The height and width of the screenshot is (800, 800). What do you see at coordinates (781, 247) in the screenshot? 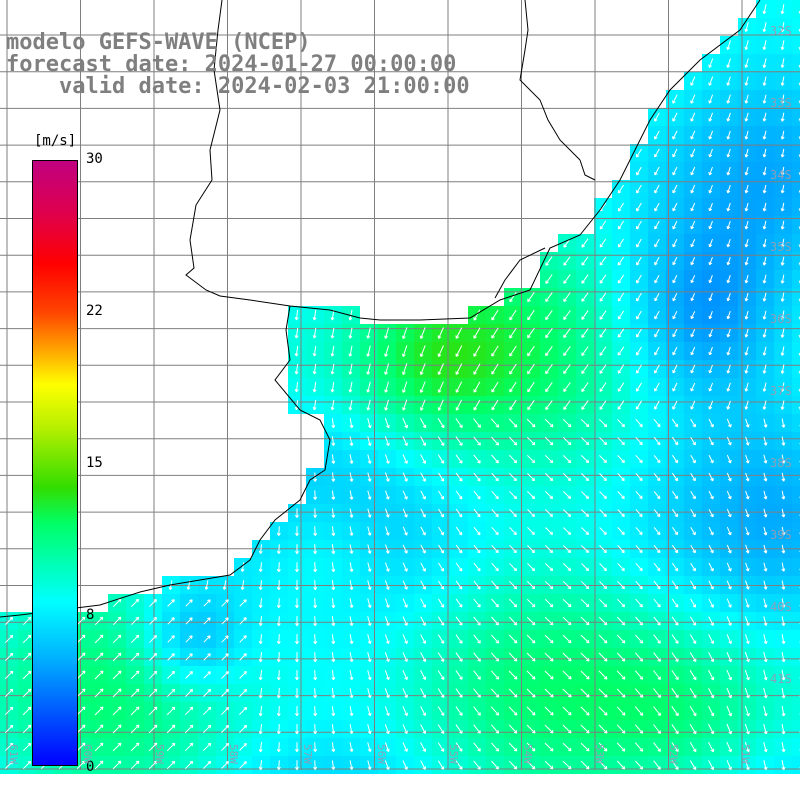
I see `lat-label-35s: 35S` at bounding box center [781, 247].